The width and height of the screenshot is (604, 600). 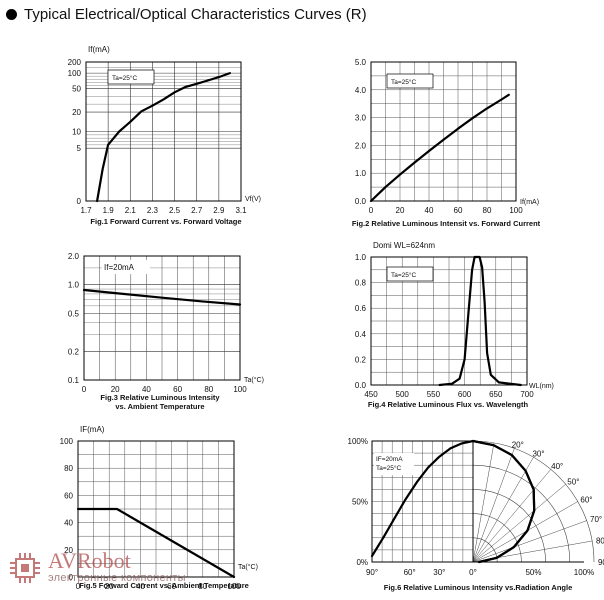 What do you see at coordinates (79, 148) in the screenshot?
I see `fig1-ytick-label: 5` at bounding box center [79, 148].